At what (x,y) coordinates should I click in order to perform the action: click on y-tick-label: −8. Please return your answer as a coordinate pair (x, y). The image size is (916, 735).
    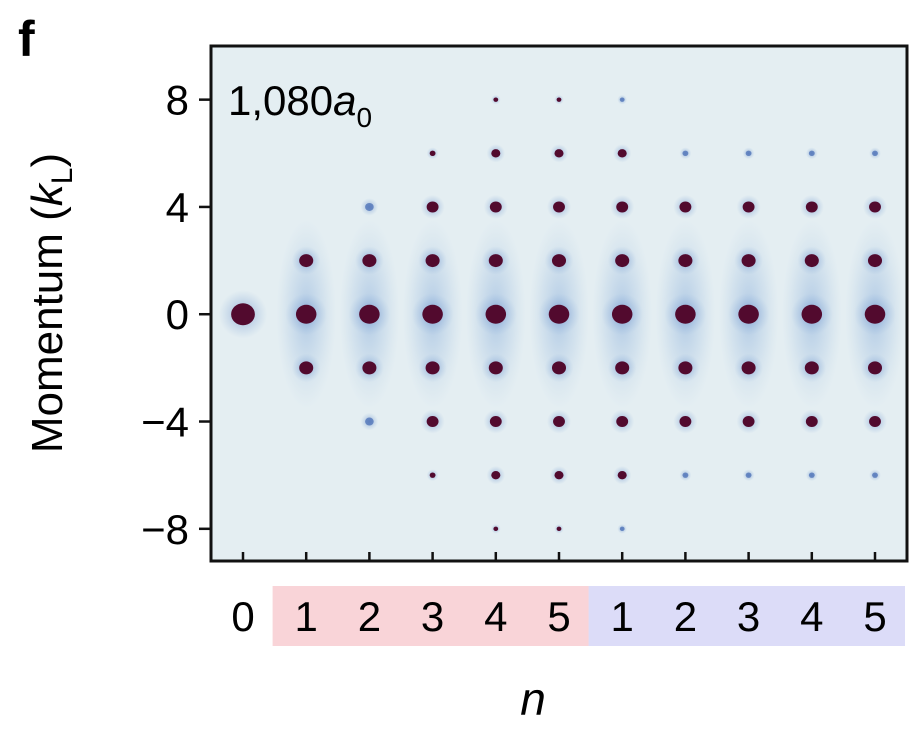
    Looking at the image, I should click on (165, 529).